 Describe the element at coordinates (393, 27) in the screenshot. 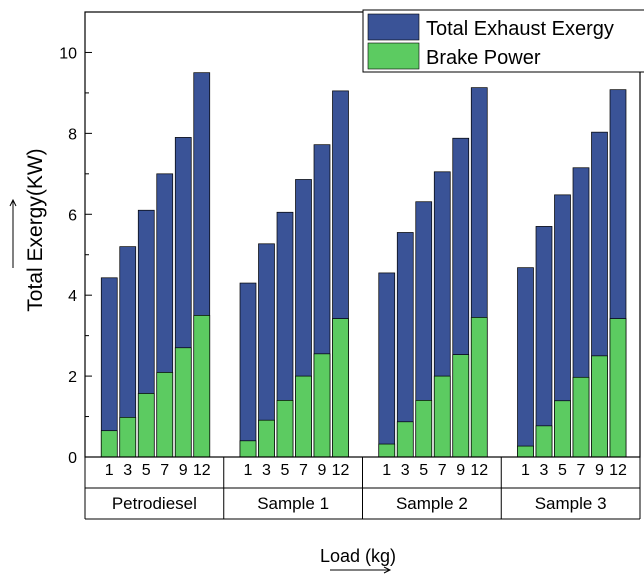

I see `legend-swatch-total-exhaust-exergy` at that location.